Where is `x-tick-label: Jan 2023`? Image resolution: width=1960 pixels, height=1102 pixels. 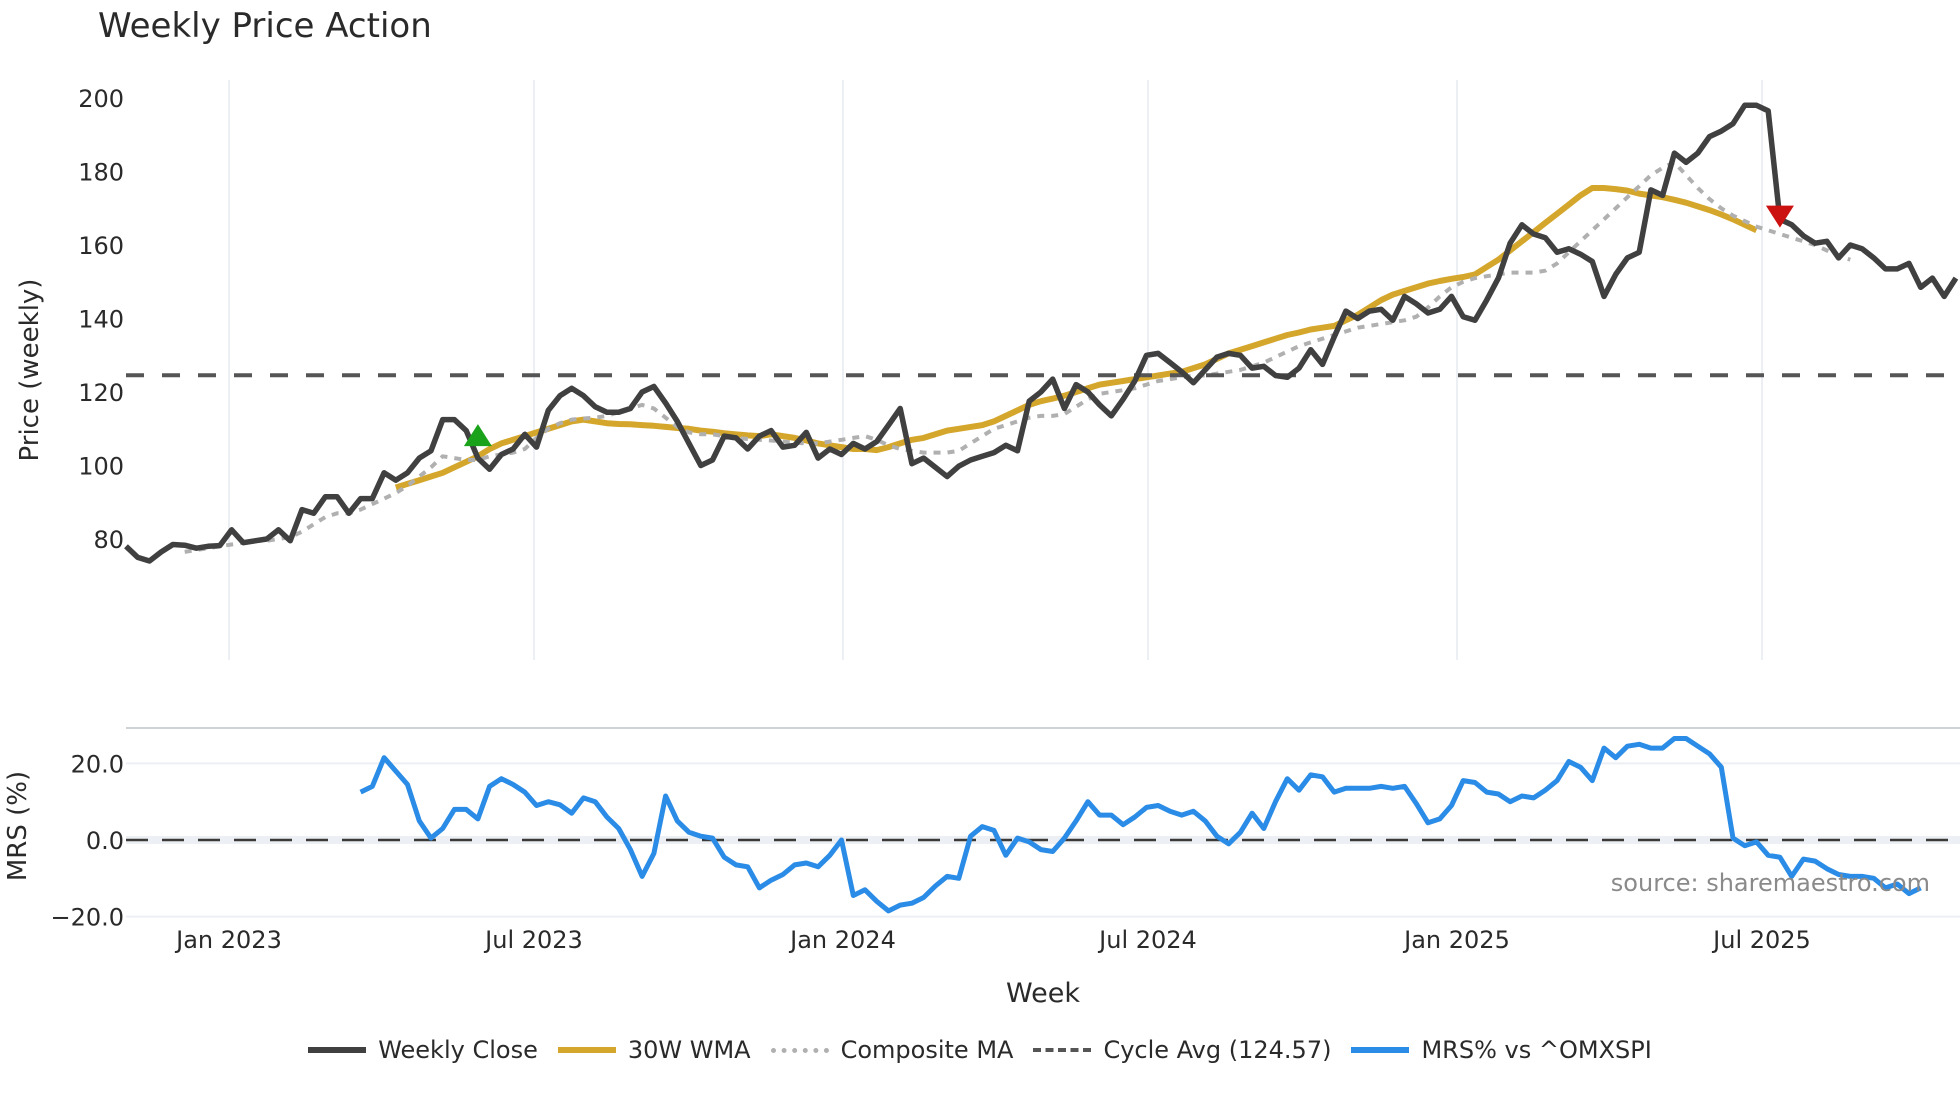
x-tick-label: Jan 2023 is located at coordinates (228, 940).